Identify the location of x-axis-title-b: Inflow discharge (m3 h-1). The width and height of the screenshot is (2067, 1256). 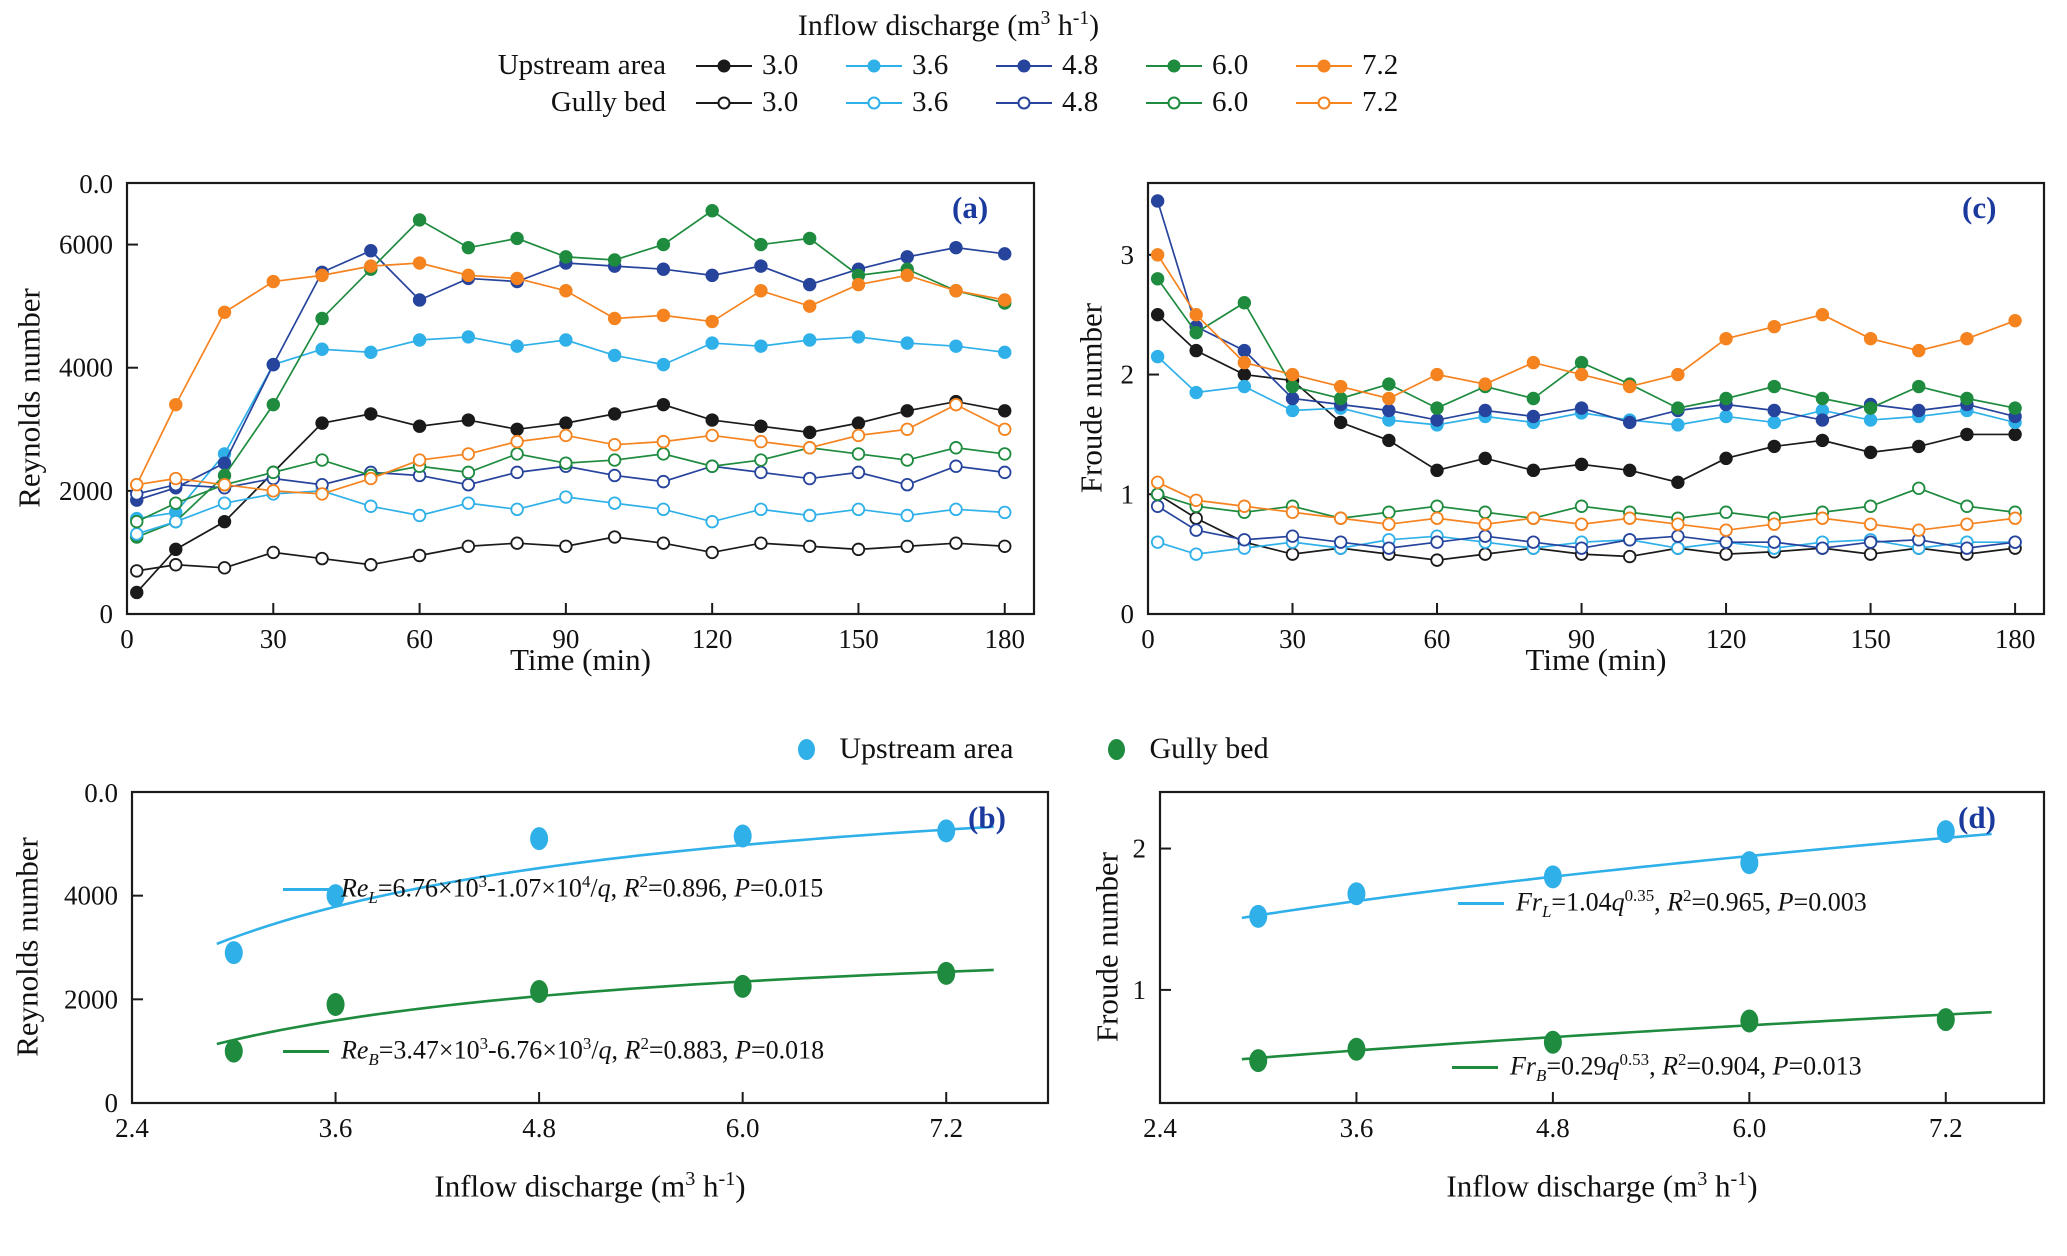
(590, 1186).